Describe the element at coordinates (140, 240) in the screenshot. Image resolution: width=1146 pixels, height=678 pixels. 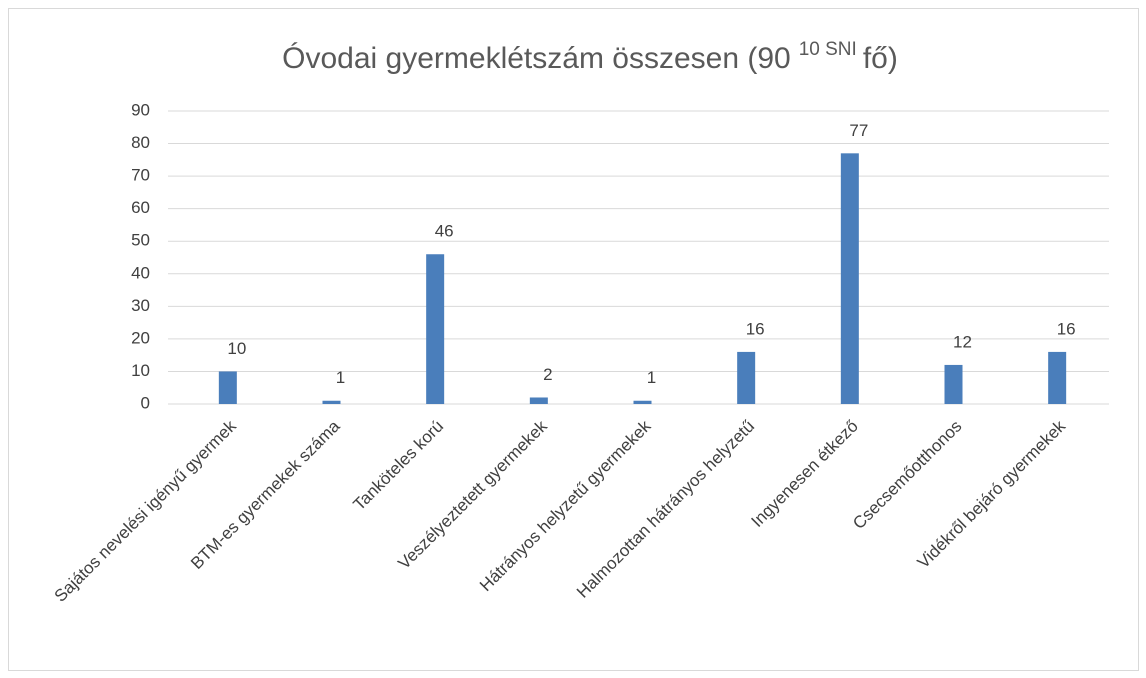
I see `y-tick-label: 50` at that location.